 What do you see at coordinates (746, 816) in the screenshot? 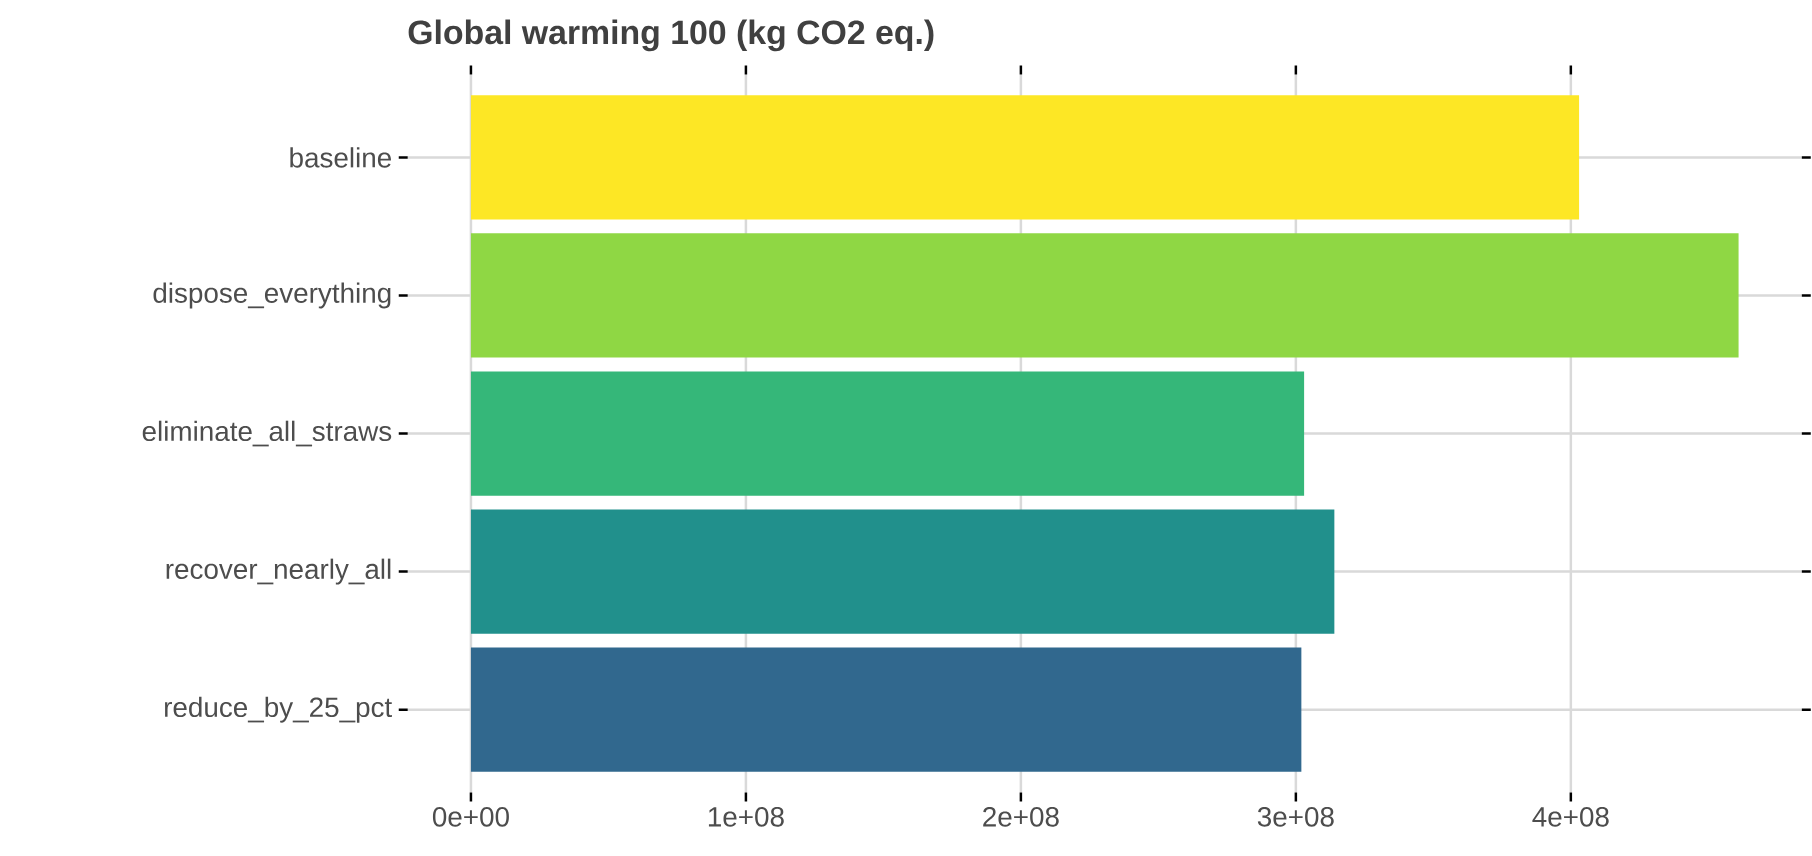
I see `x-tick-label: 1e+08` at bounding box center [746, 816].